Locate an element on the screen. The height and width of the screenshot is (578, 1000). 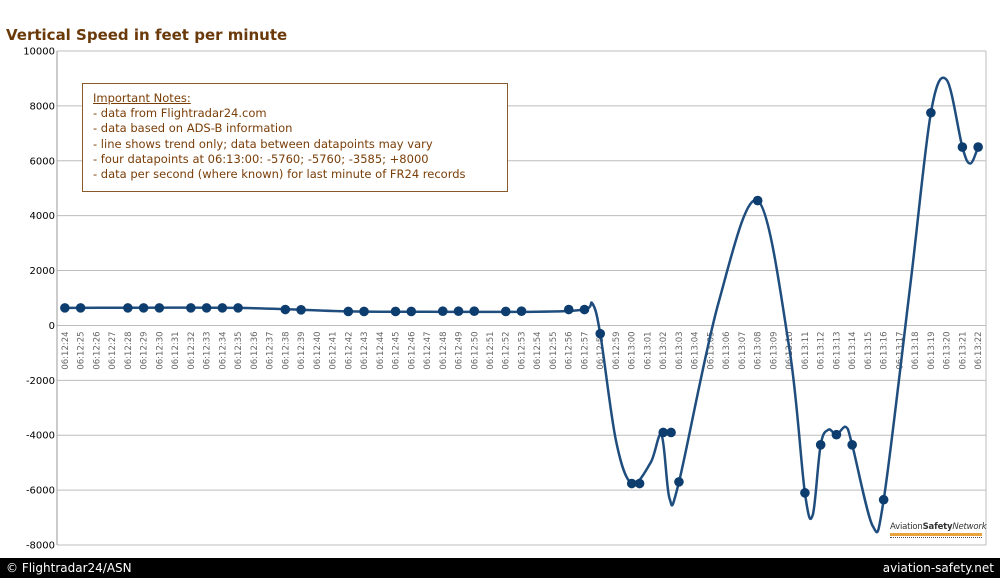
footer-bar: © Flightradar24/ASN aviation-safety.net is located at coordinates (500, 568).